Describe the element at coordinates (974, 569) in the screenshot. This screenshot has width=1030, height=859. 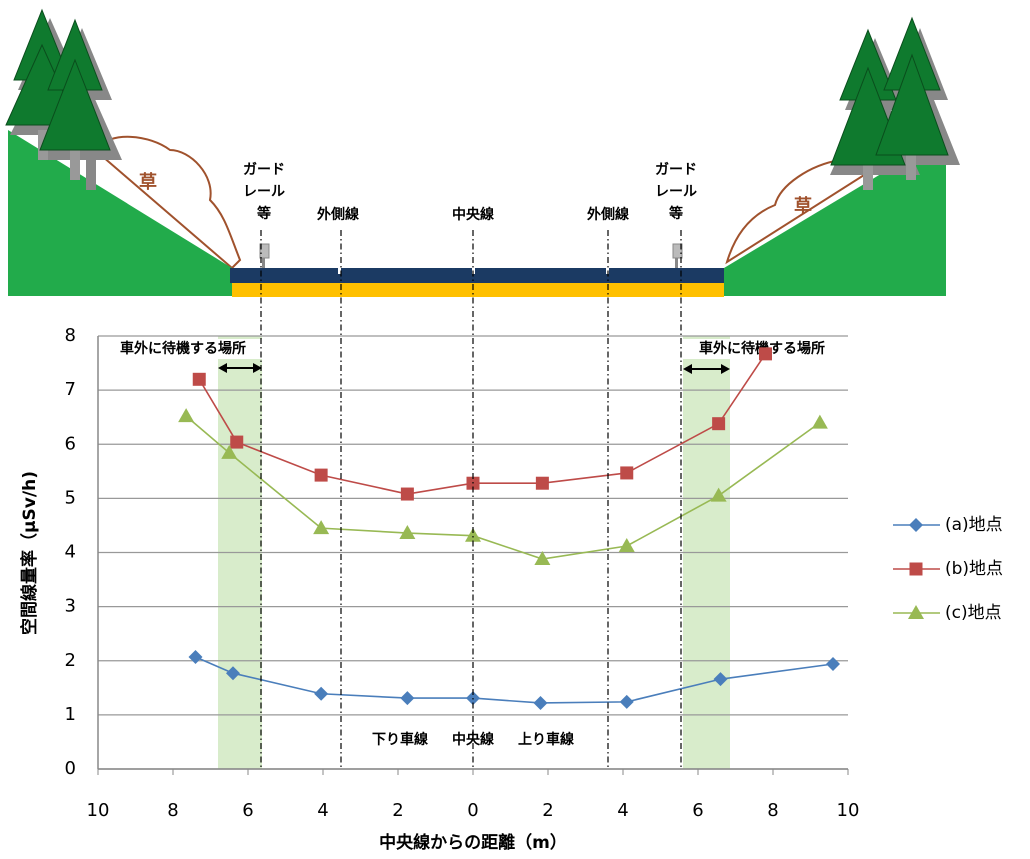
I see `legend-label: (b)地点` at that location.